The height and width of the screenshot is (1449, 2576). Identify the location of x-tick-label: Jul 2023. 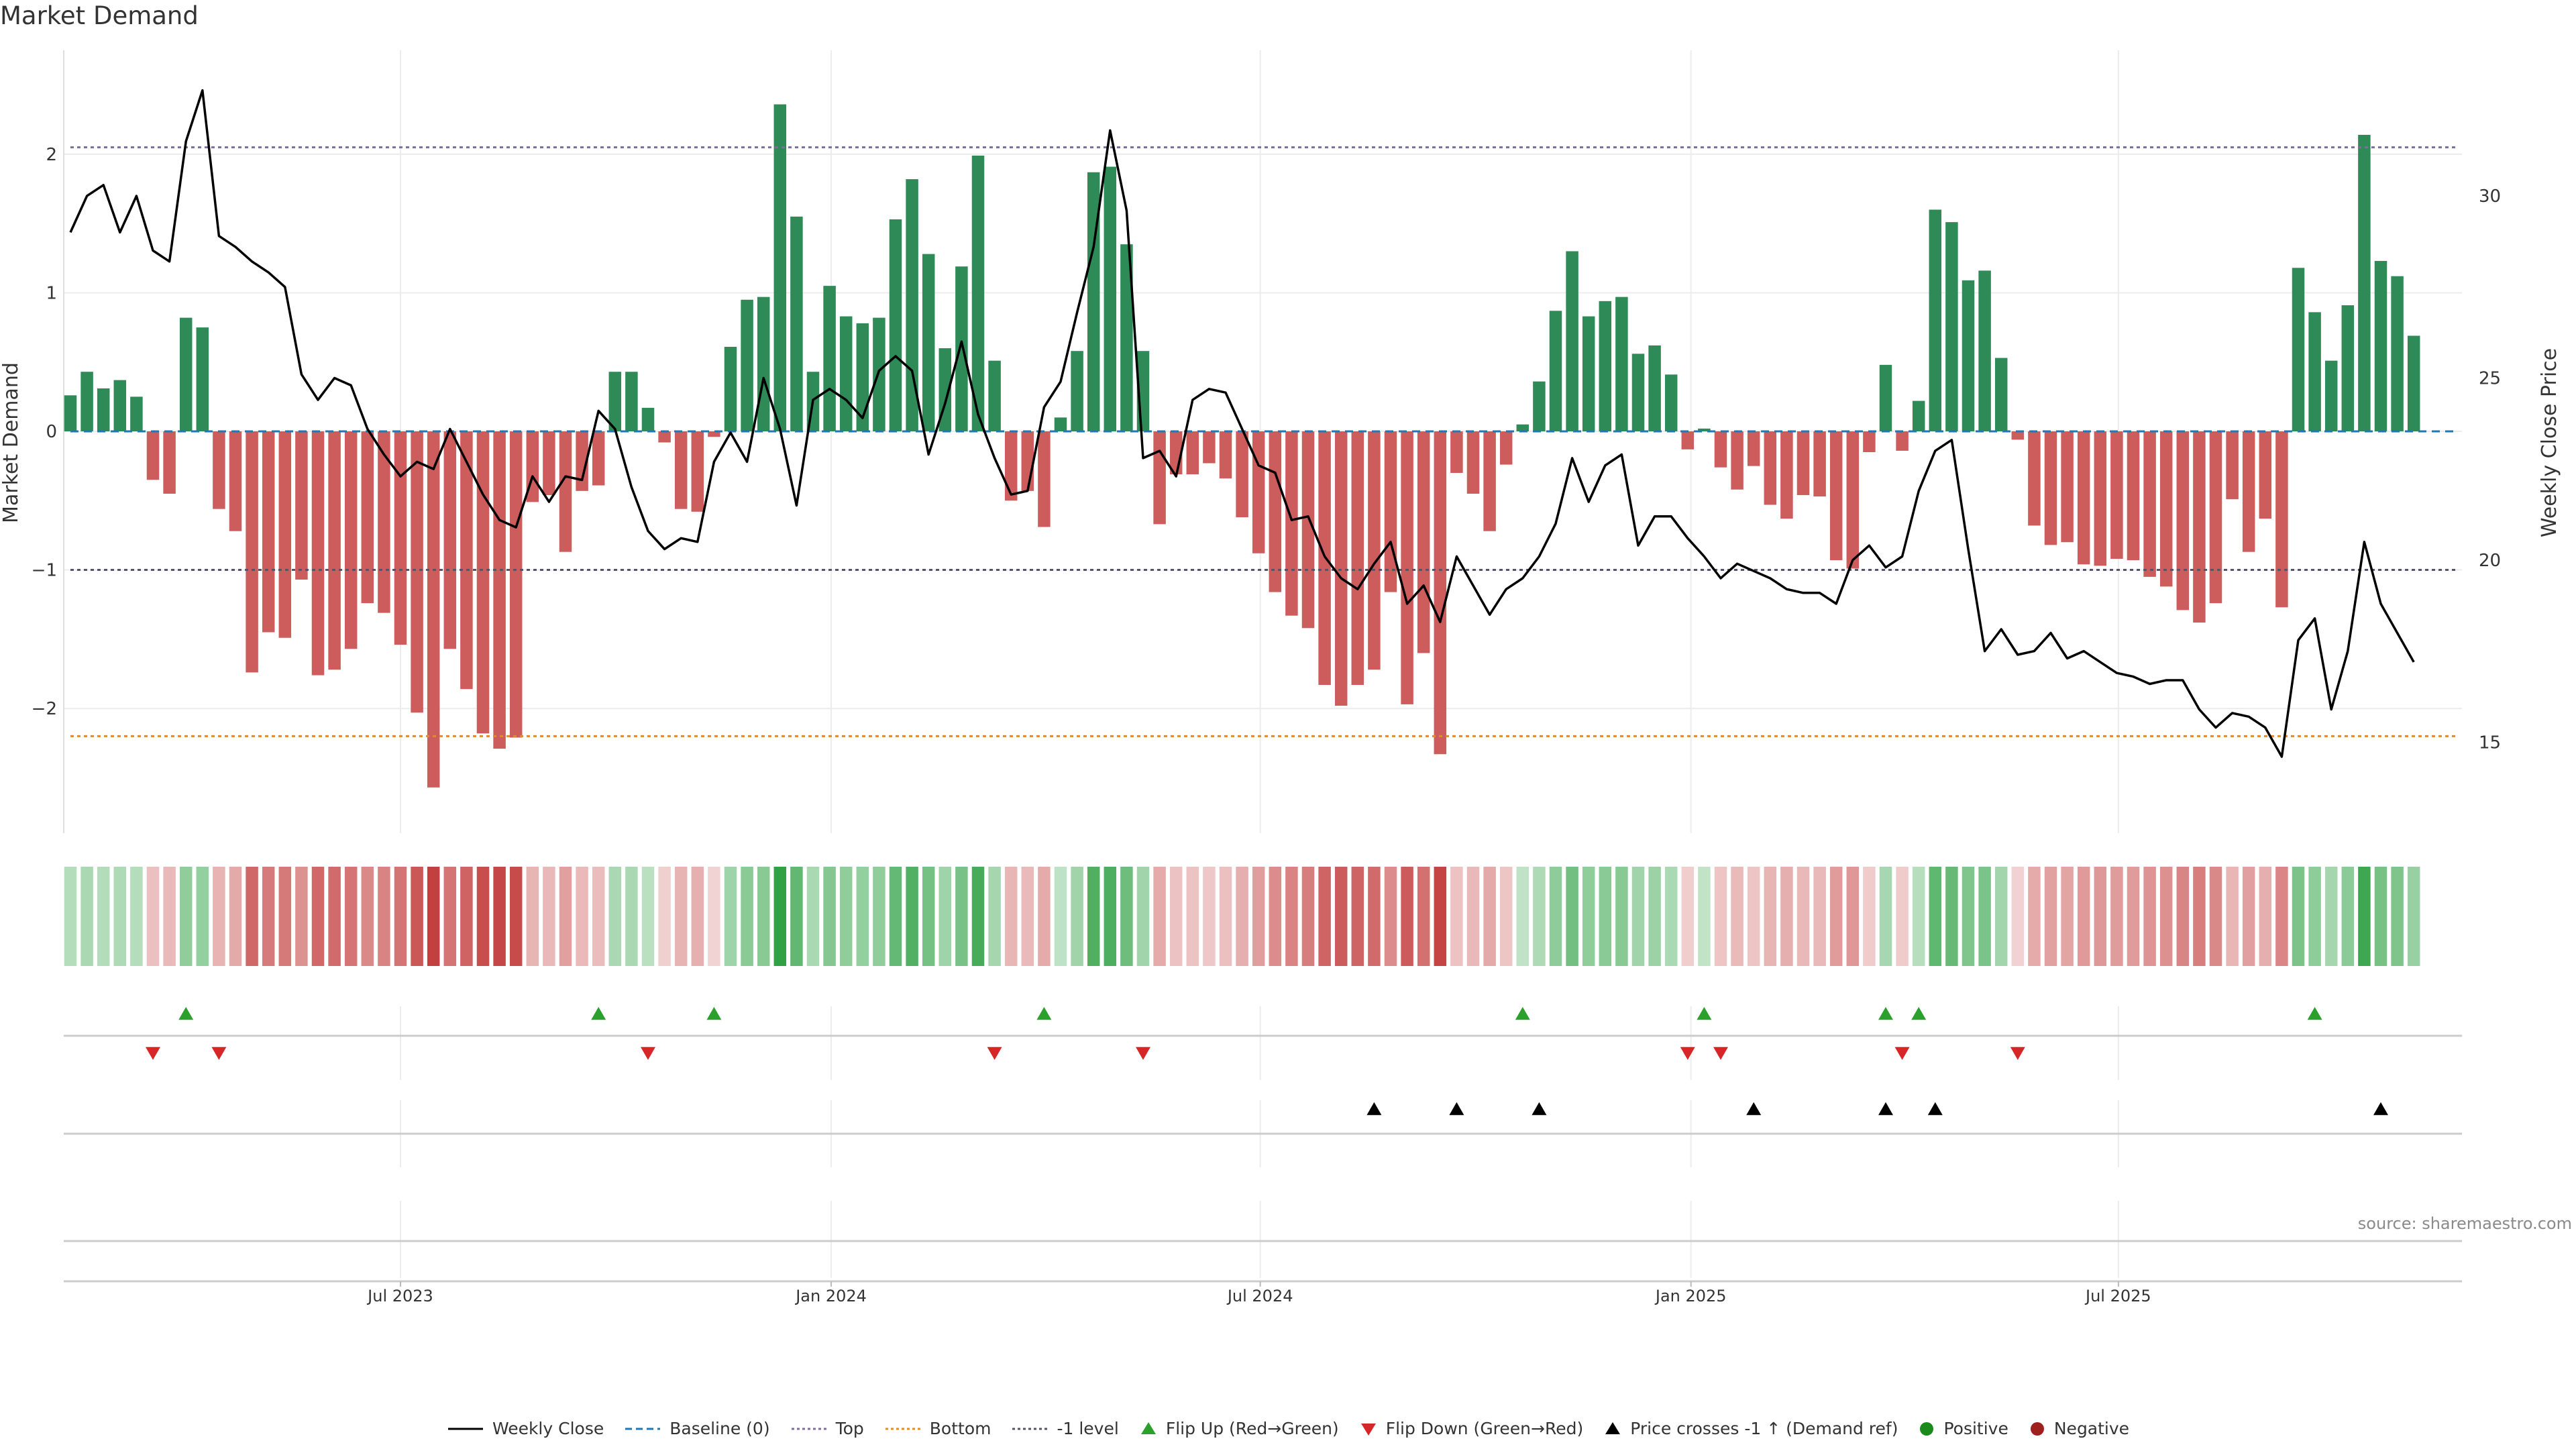
(399, 1296).